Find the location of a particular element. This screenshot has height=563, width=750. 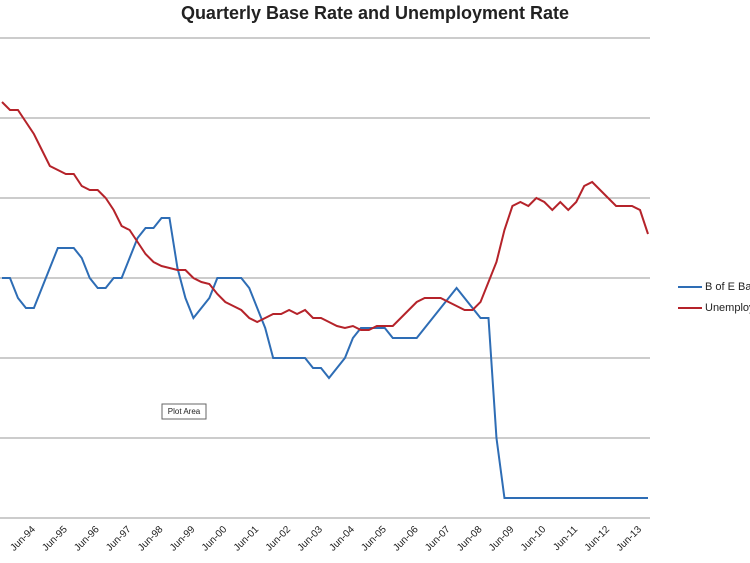

x-tick-label: Jun-96 is located at coordinates (87, 539).